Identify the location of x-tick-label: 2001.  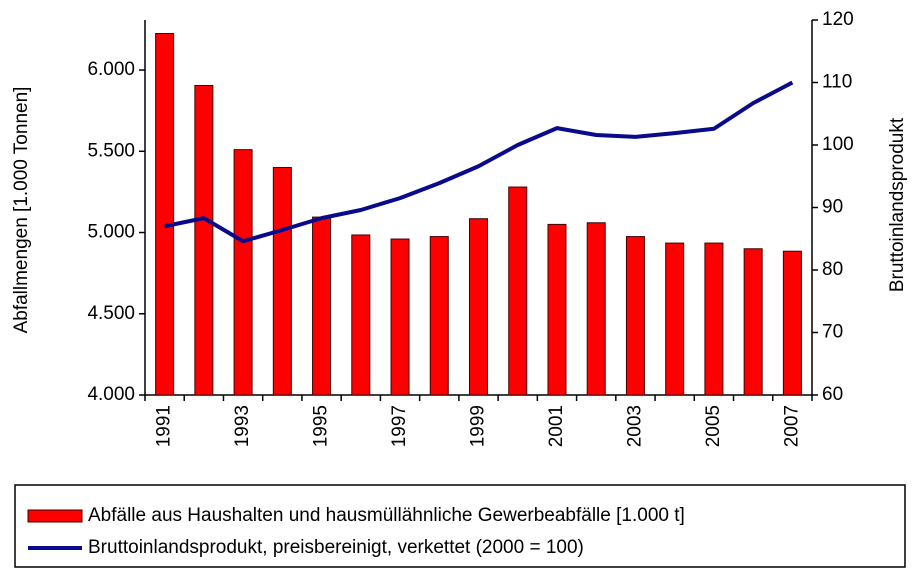
(556, 426).